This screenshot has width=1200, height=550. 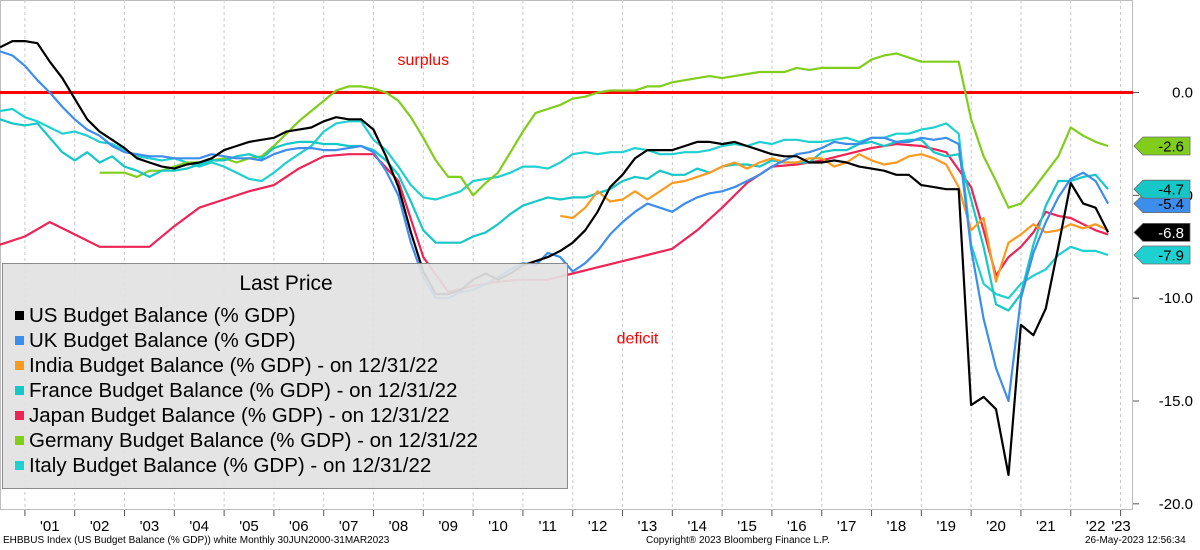 What do you see at coordinates (1121, 526) in the screenshot?
I see `x-tick-label-2023: '23` at bounding box center [1121, 526].